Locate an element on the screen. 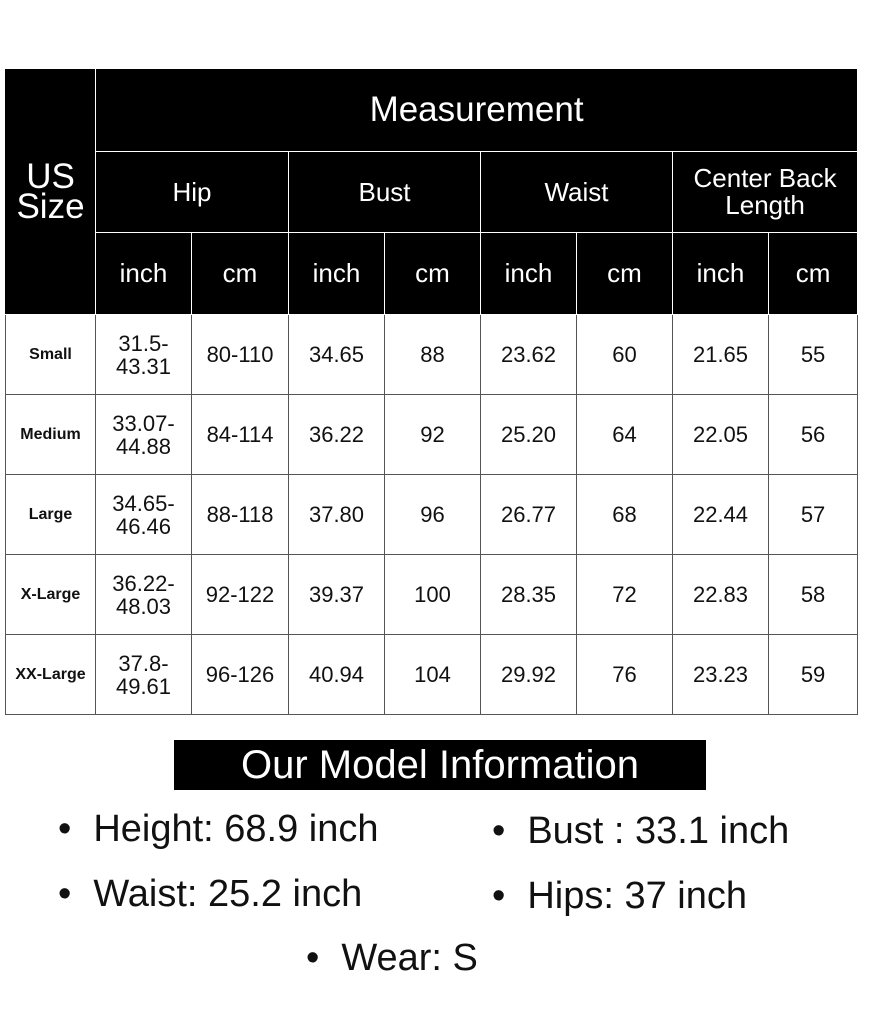 Image resolution: width=871 pixels, height=1024 pixels. measurement-cell: 72 is located at coordinates (624, 594).